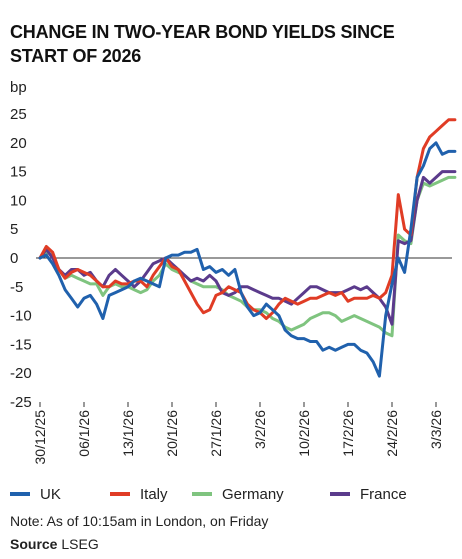 Image resolution: width=462 pixels, height=559 pixels. What do you see at coordinates (260, 429) in the screenshot?
I see `x-tick-label: 3/2/26` at bounding box center [260, 429].